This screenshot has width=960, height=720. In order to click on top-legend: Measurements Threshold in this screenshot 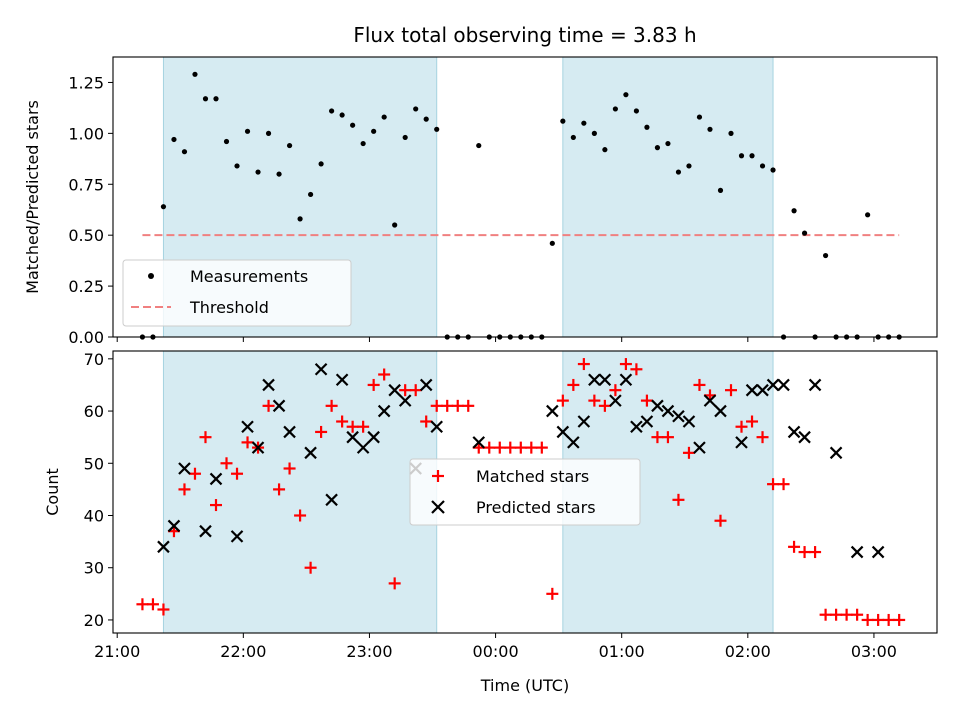, I will do `click(237, 293)`.